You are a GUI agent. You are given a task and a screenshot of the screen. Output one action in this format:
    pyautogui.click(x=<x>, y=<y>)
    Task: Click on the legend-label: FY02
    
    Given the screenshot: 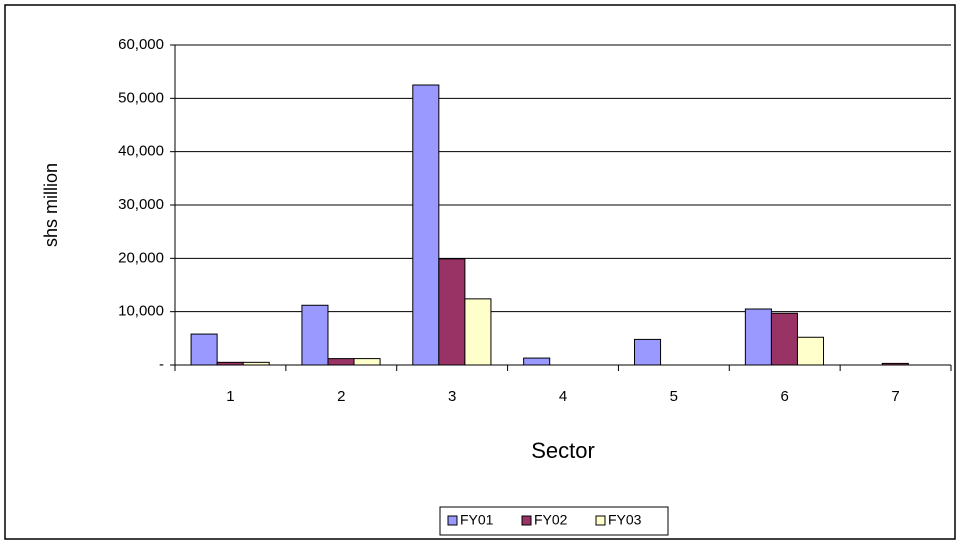 What is the action you would take?
    pyautogui.click(x=551, y=520)
    